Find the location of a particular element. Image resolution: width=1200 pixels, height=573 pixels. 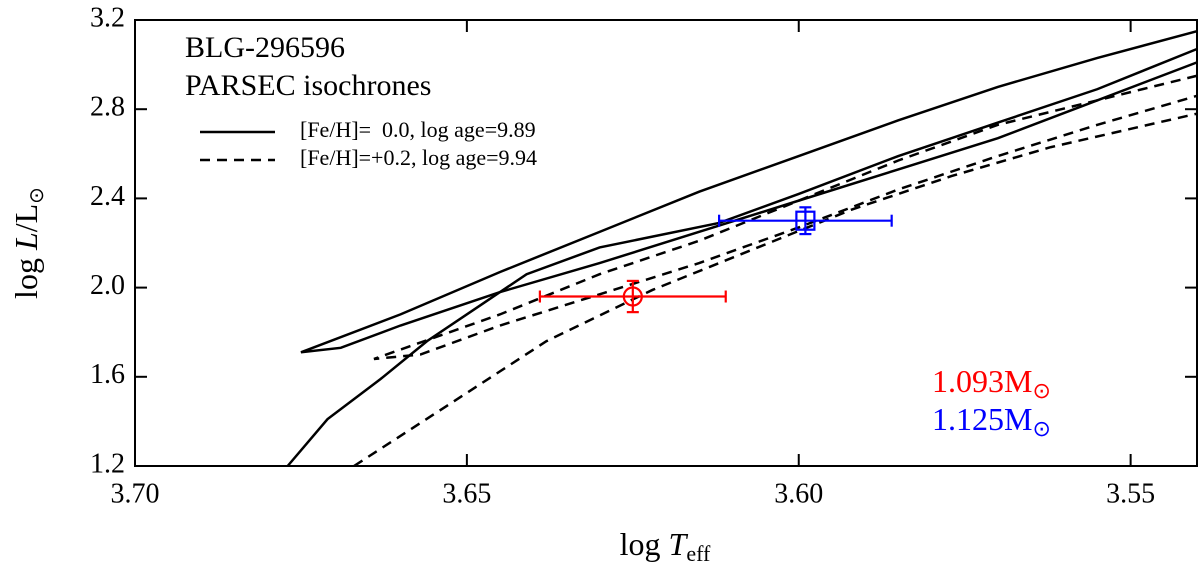

x-tick-label: 3.60 is located at coordinates (798, 493).